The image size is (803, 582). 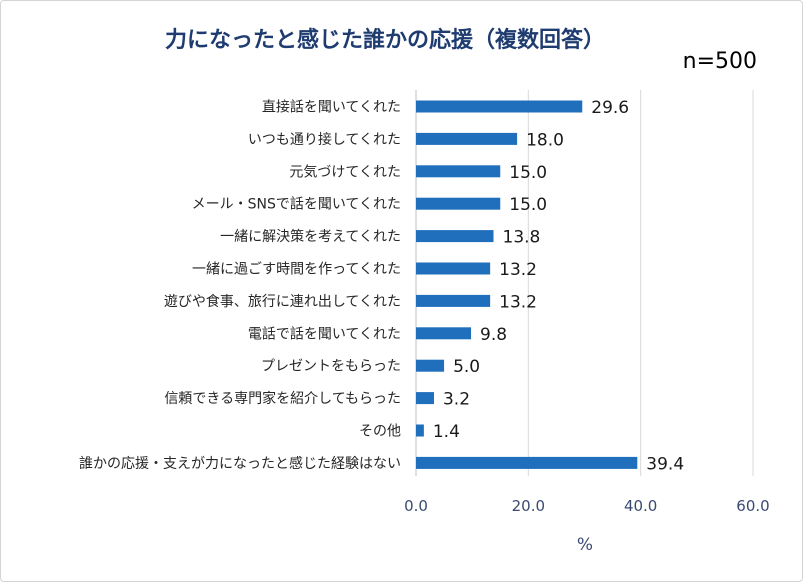 I want to click on category-label: 直接話を聞いてくれた, so click(x=331, y=107).